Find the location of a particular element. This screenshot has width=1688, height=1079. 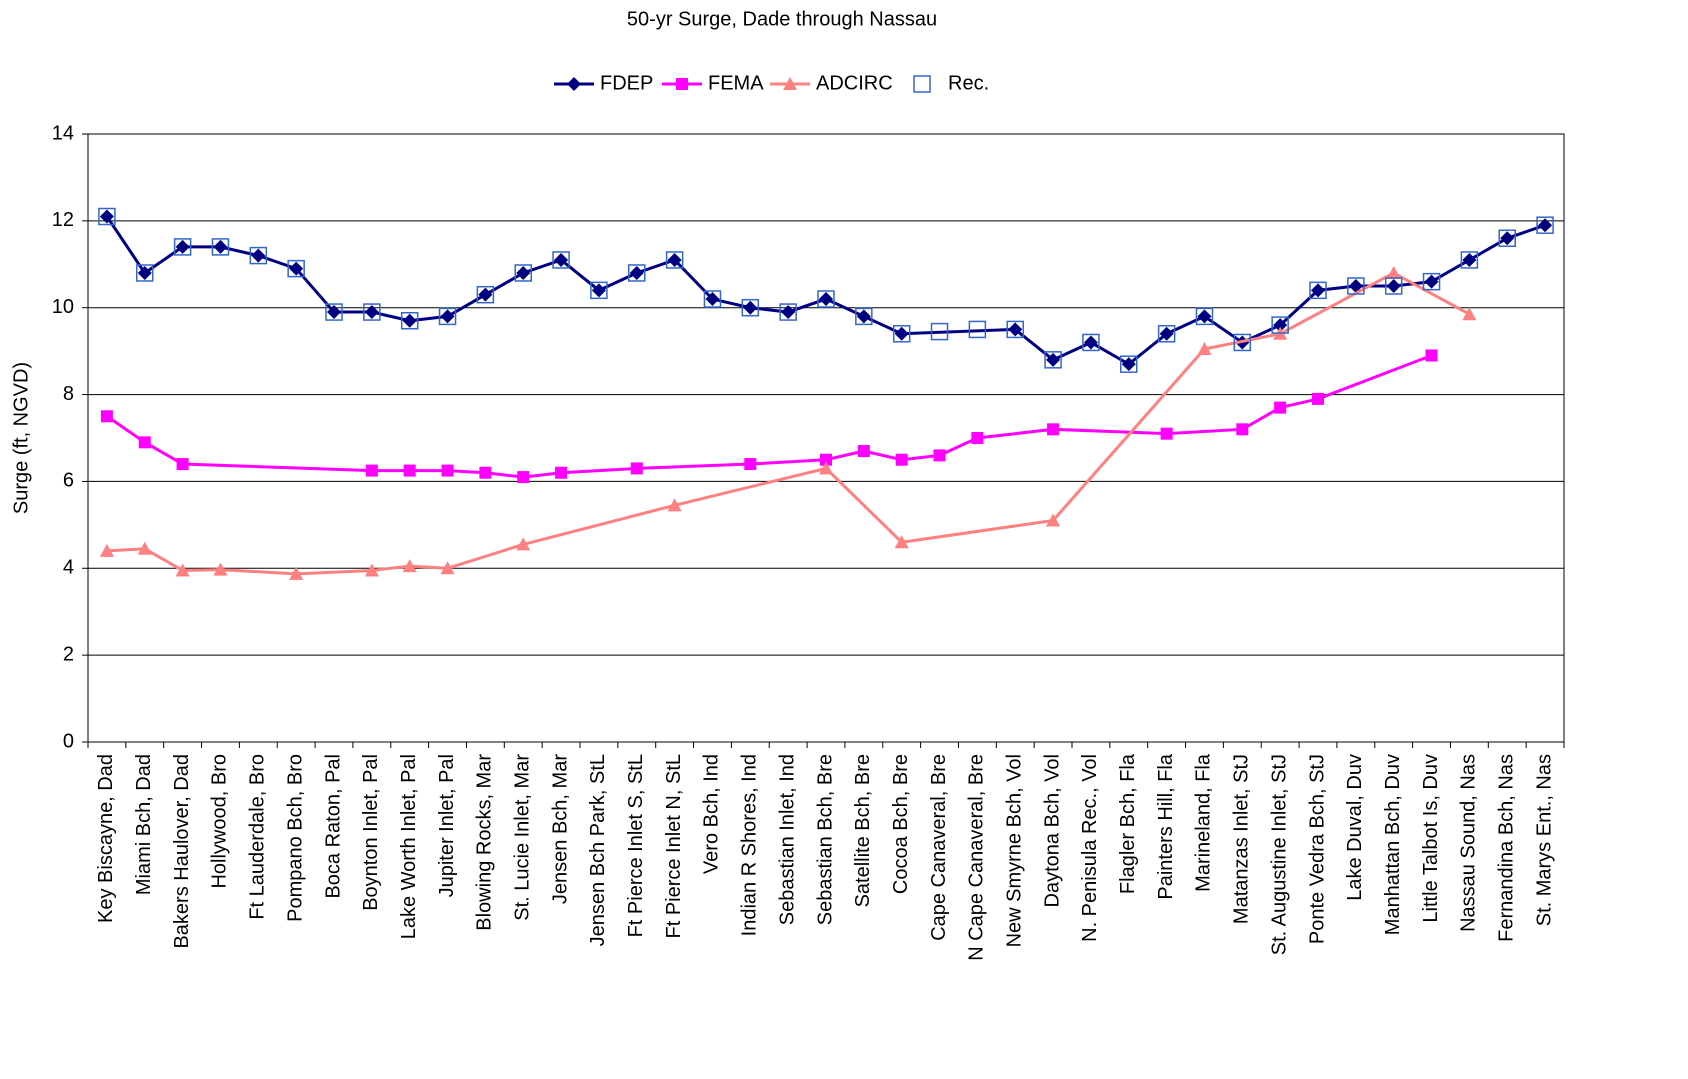

legend-marker is located at coordinates (922, 84).